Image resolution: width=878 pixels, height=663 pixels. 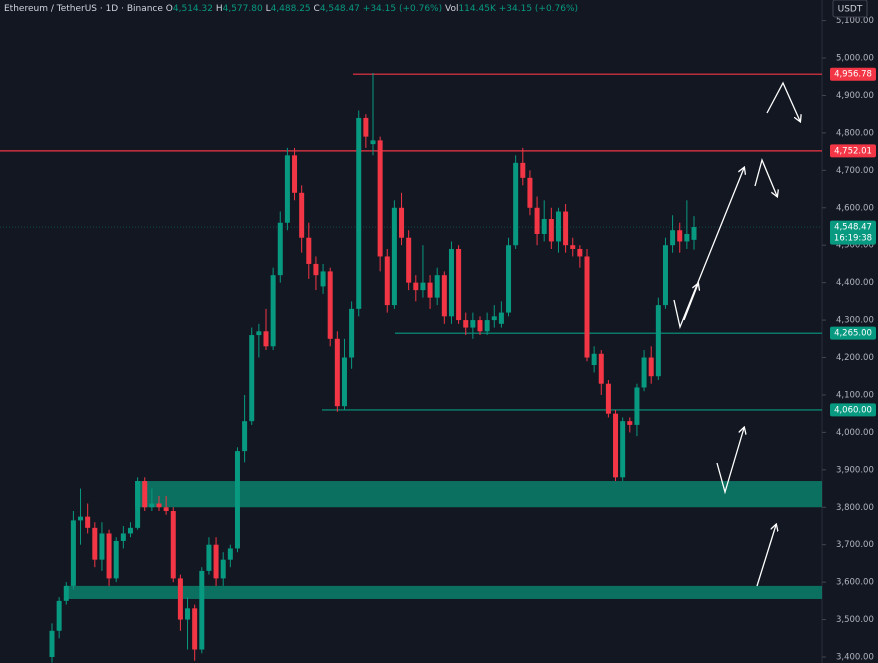 I want to click on y-tick-label: 3,700.00, so click(x=855, y=545).